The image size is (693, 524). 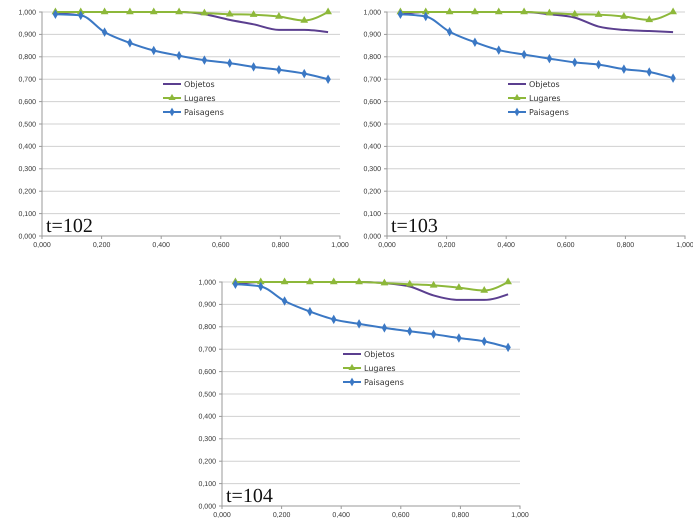 I want to click on annotation: t=103, so click(x=414, y=226).